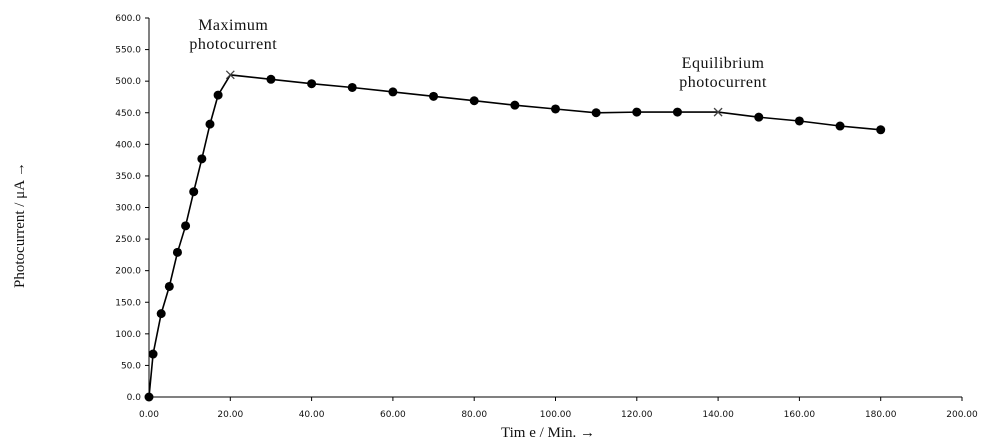  I want to click on y-tick-label: 50.0, so click(131, 366).